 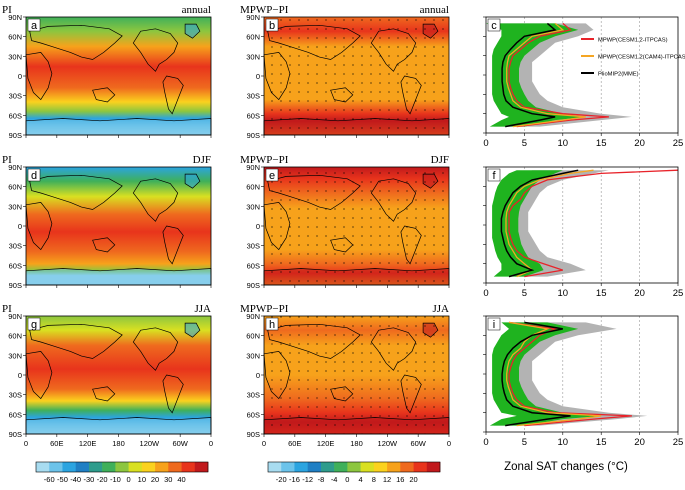 I want to click on map-panel-b: b MPWP−PI annual 90N 60N 30N 0 30S 60S 90S, so click(x=345, y=72).